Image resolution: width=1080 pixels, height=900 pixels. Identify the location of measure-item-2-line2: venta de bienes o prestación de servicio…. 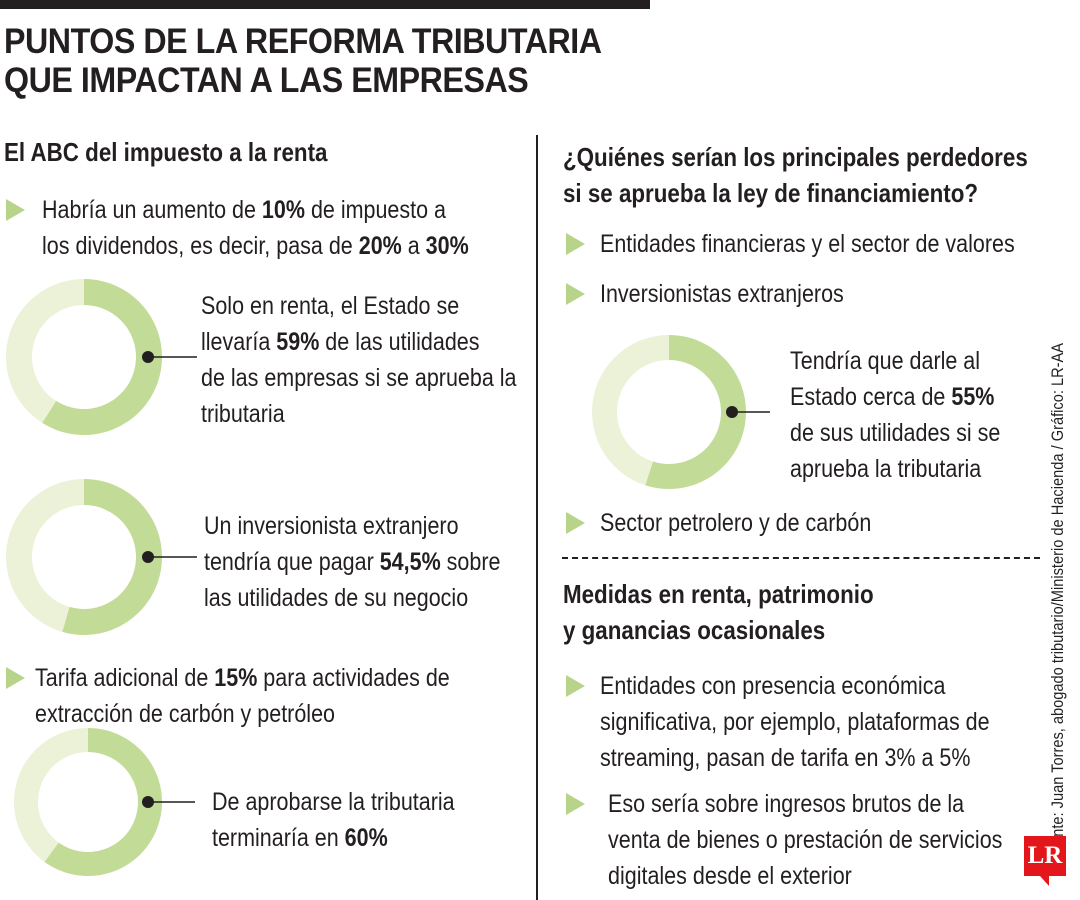
(805, 840).